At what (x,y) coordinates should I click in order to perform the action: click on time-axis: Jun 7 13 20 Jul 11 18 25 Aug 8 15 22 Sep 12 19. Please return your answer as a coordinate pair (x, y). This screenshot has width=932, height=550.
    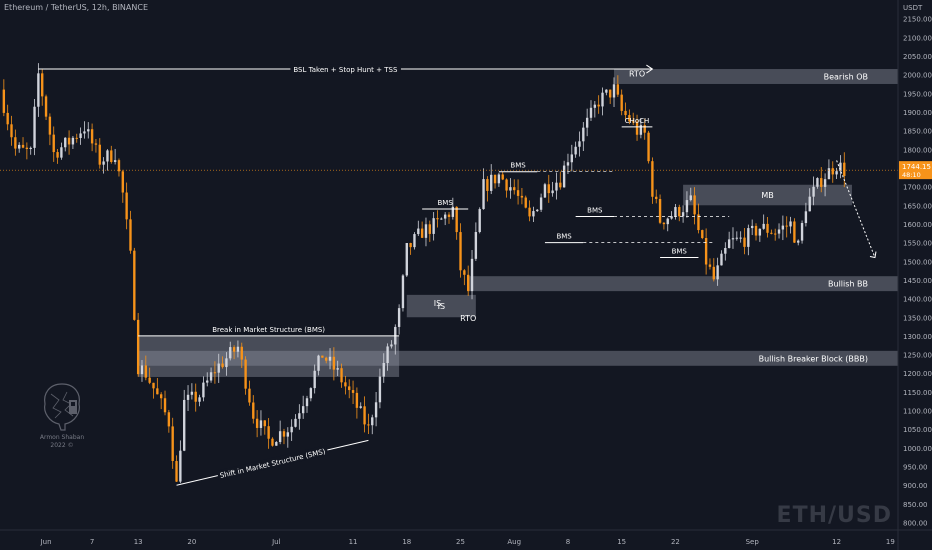
    Looking at the image, I should click on (466, 537).